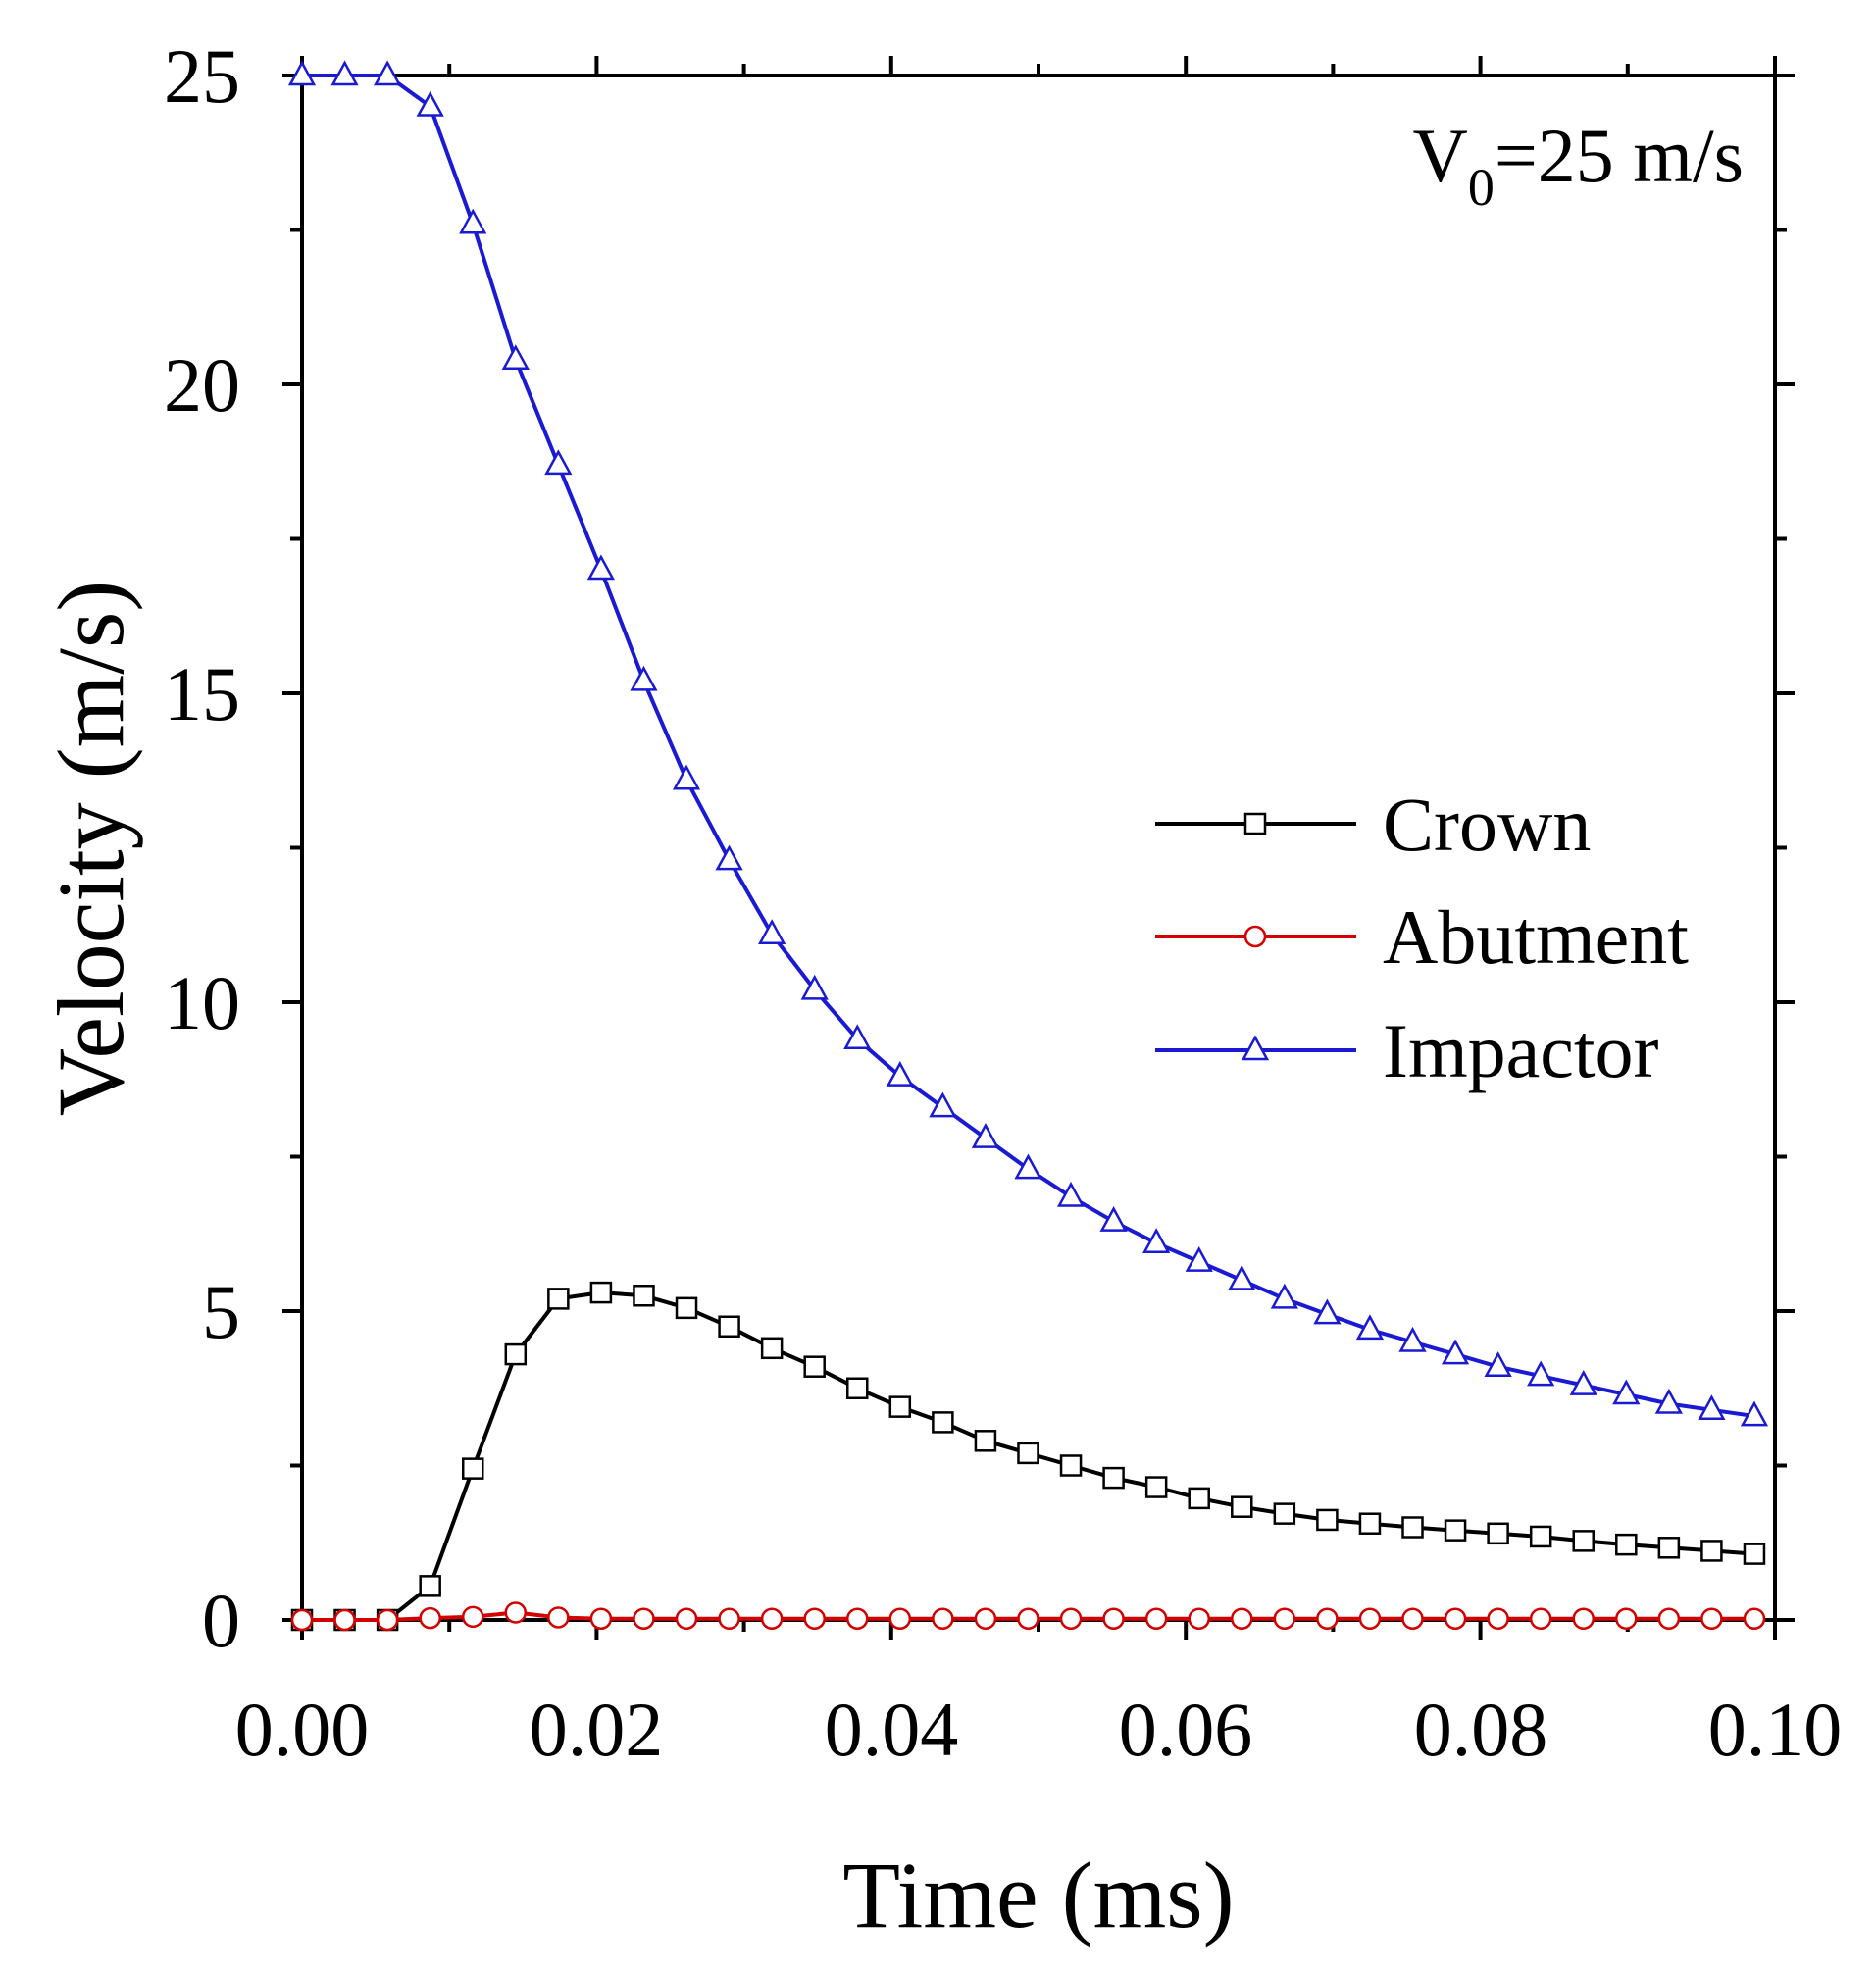 The height and width of the screenshot is (1973, 1876). I want to click on y-tick-label: 0, so click(221, 1620).